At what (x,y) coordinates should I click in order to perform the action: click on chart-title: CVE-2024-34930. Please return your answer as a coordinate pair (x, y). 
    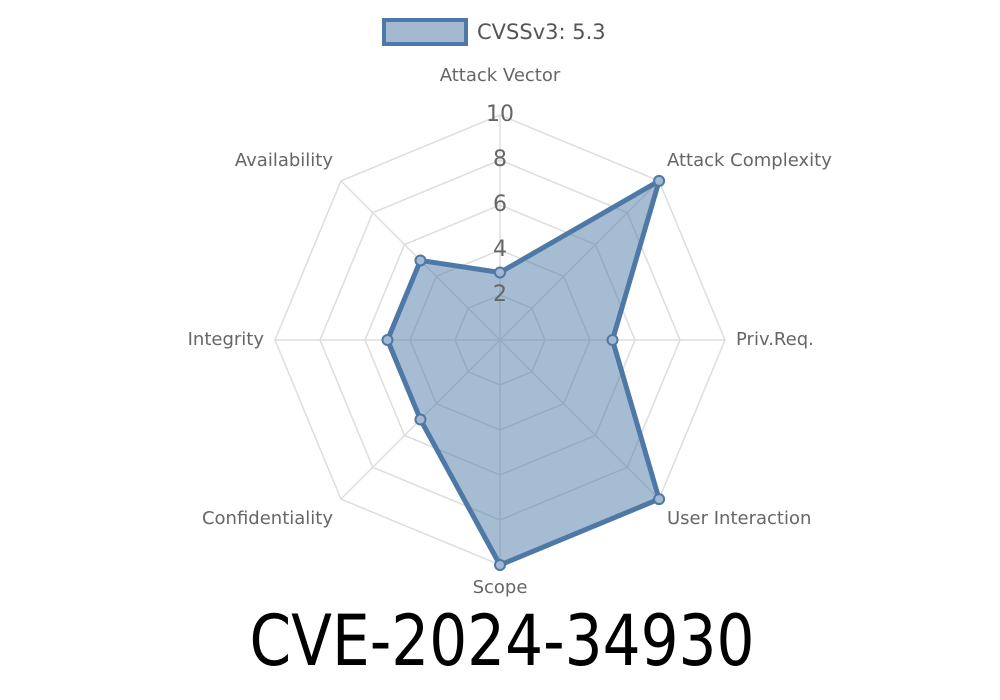
    Looking at the image, I should click on (502, 641).